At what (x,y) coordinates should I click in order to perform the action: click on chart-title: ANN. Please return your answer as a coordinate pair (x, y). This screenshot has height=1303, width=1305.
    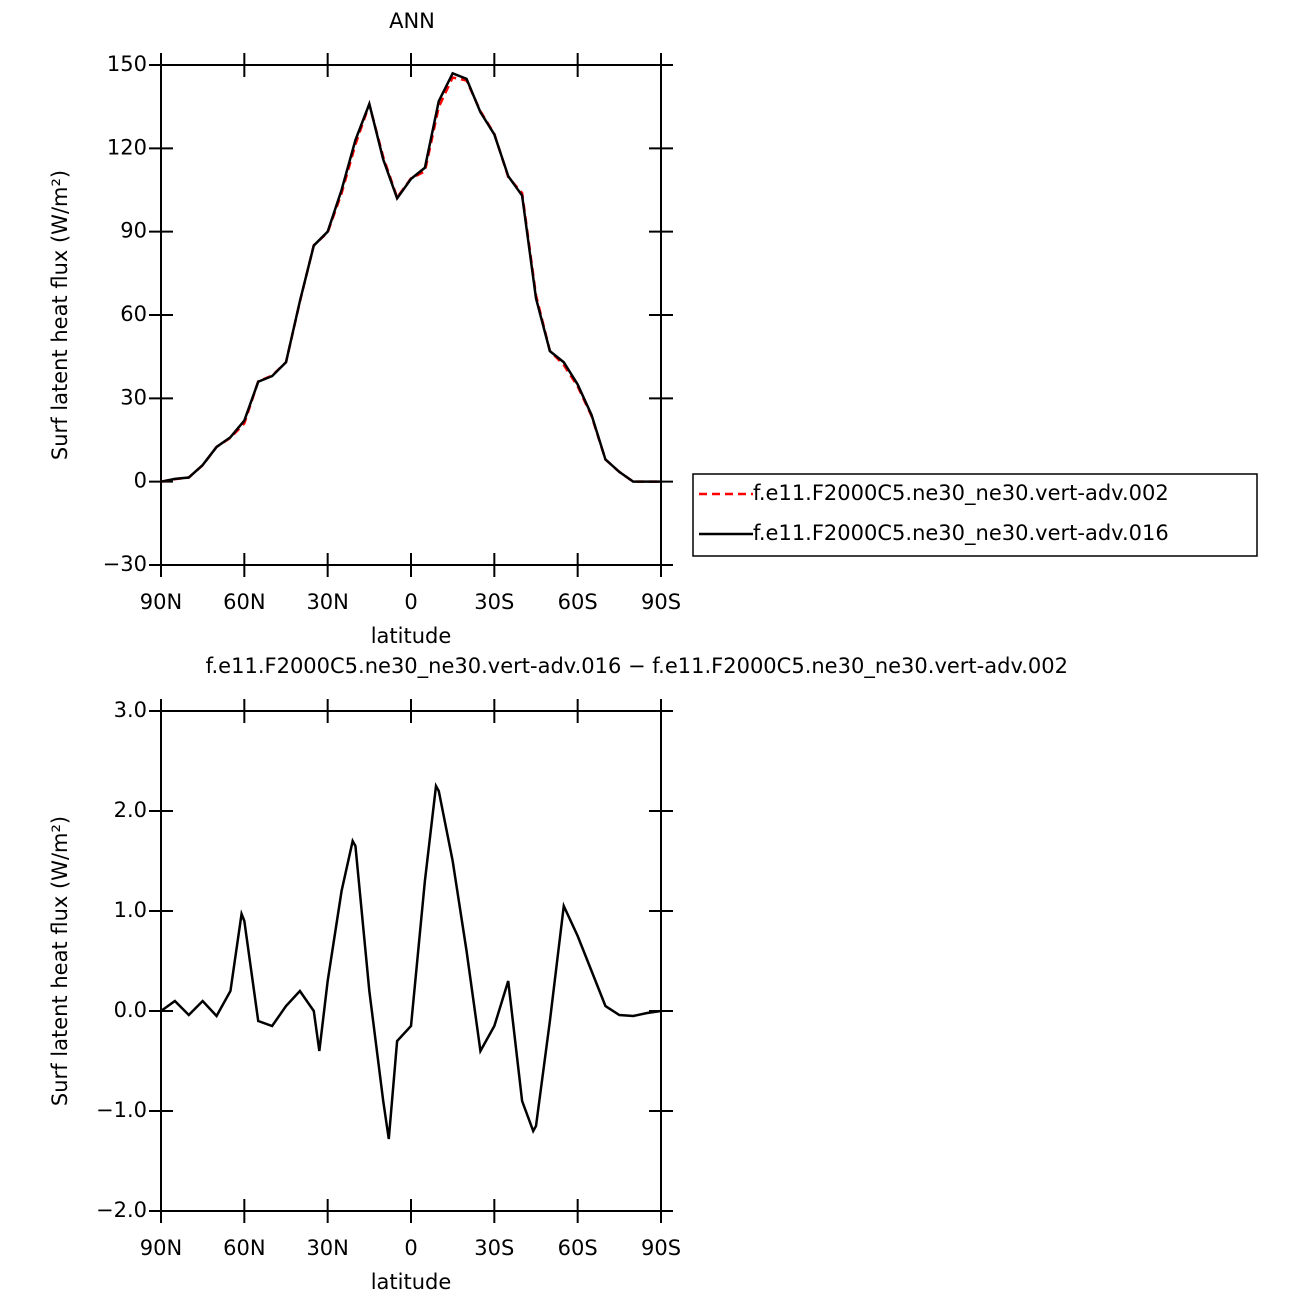
    Looking at the image, I should click on (412, 21).